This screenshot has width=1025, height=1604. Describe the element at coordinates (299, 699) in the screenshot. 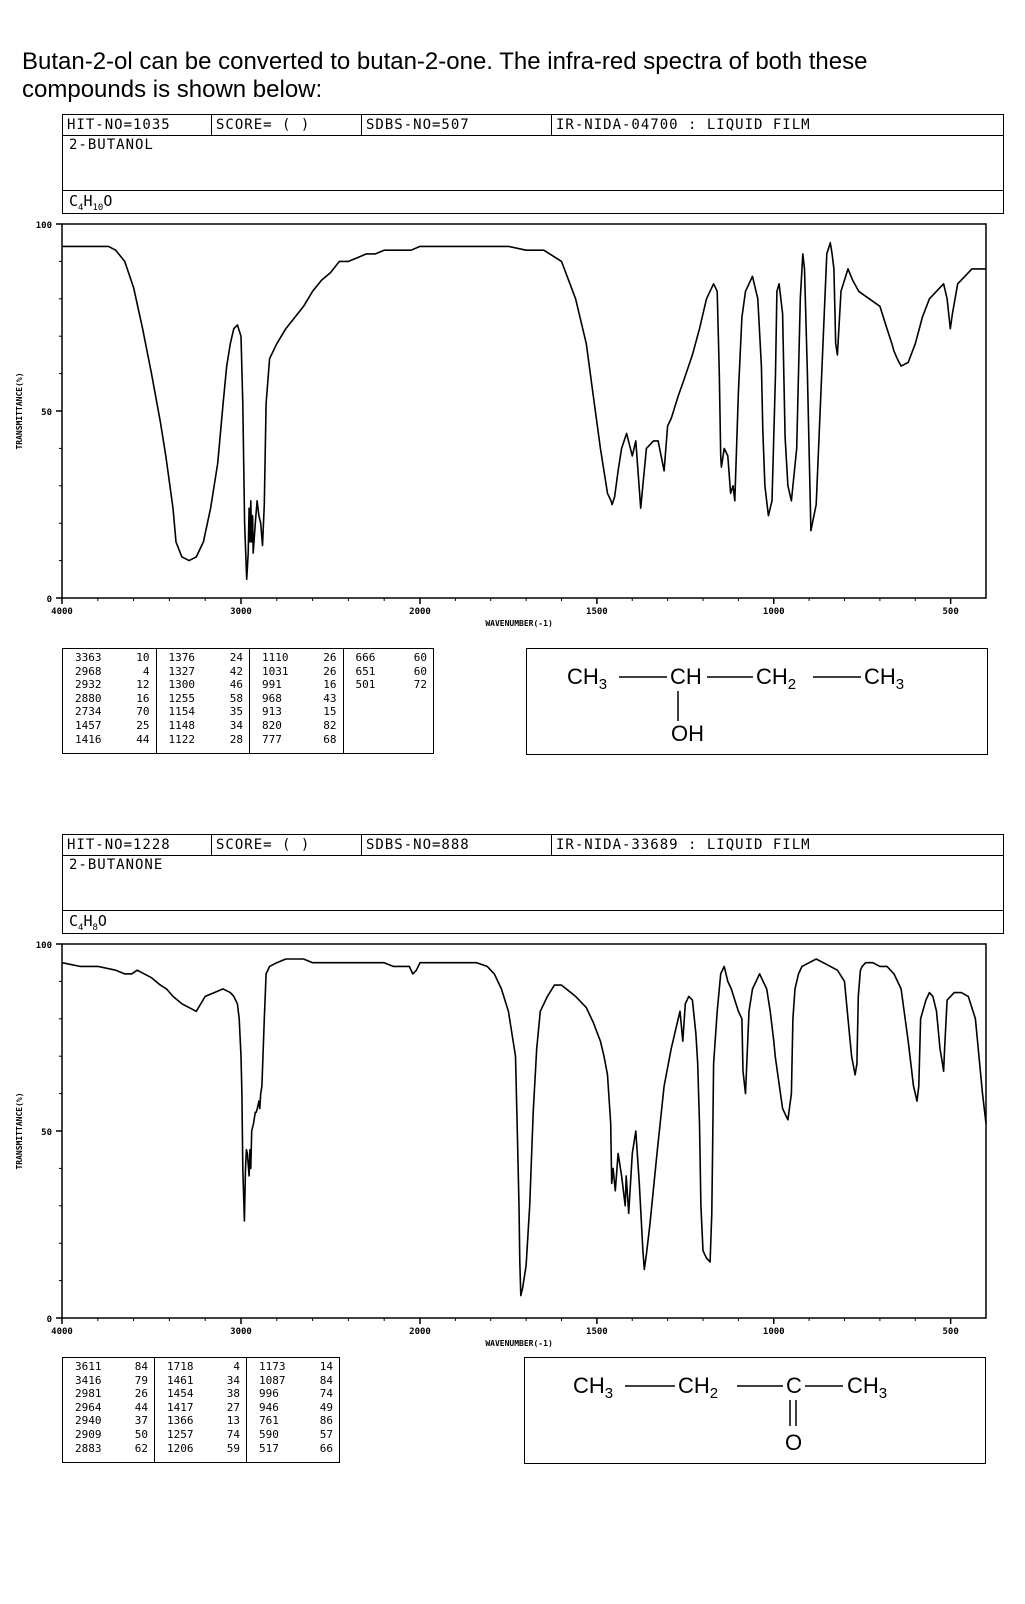

I see `peak-row: 968 43` at that location.